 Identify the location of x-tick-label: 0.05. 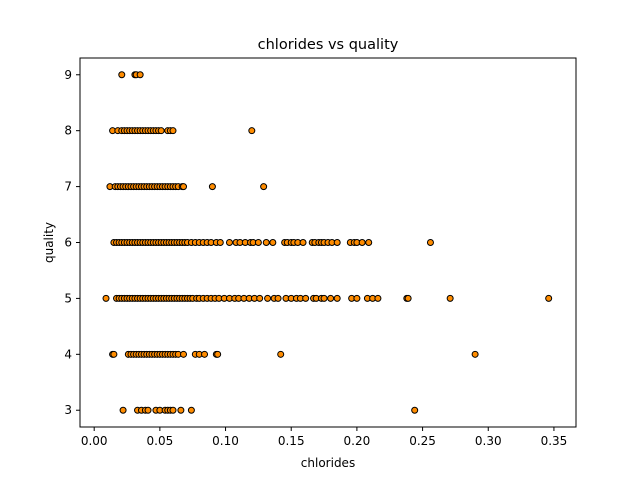
(160, 441).